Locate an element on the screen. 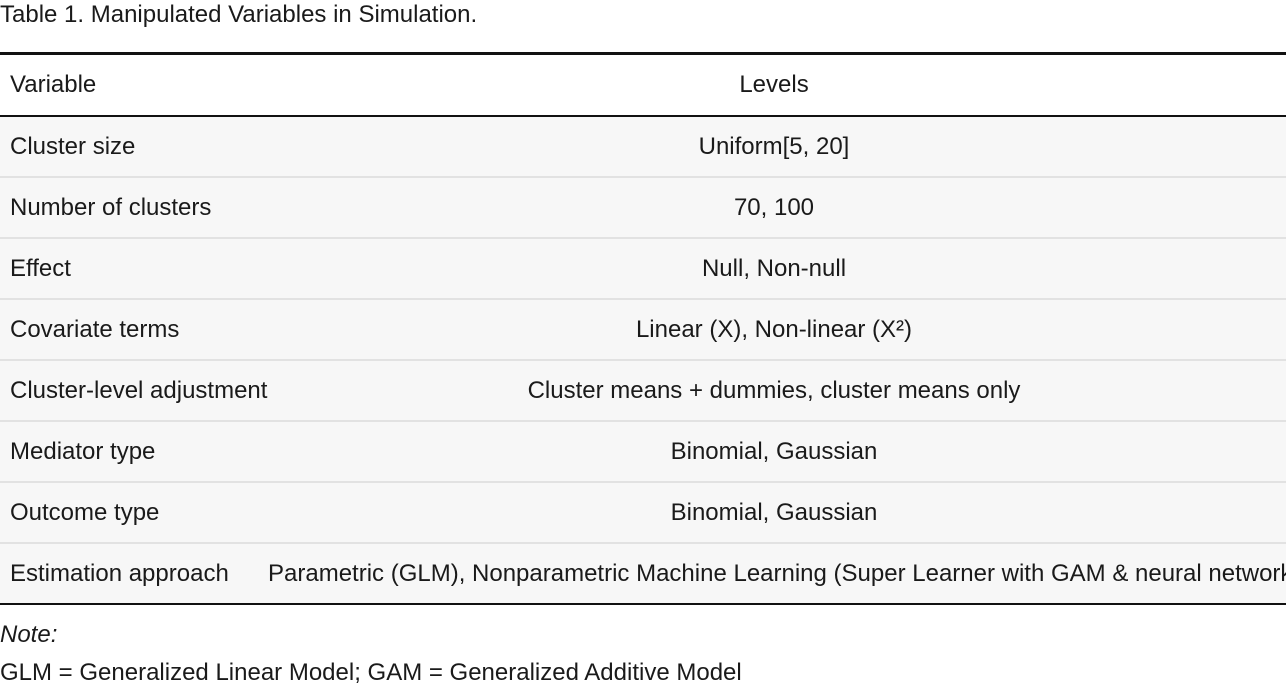  cell-variable: Effect is located at coordinates (134, 269).